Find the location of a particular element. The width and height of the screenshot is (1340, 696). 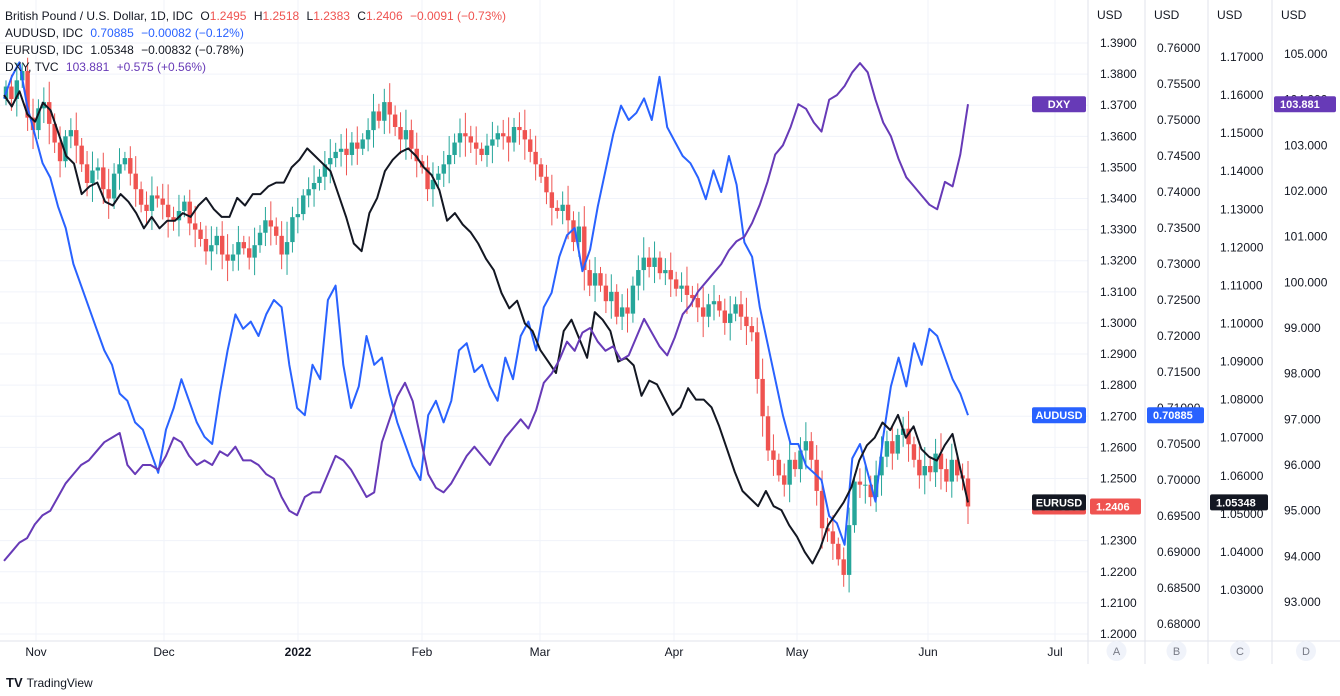

legend-row-eurusd: EURUSD, IDC 1.05348 −0.00832 (−0.78%) is located at coordinates (257, 50).